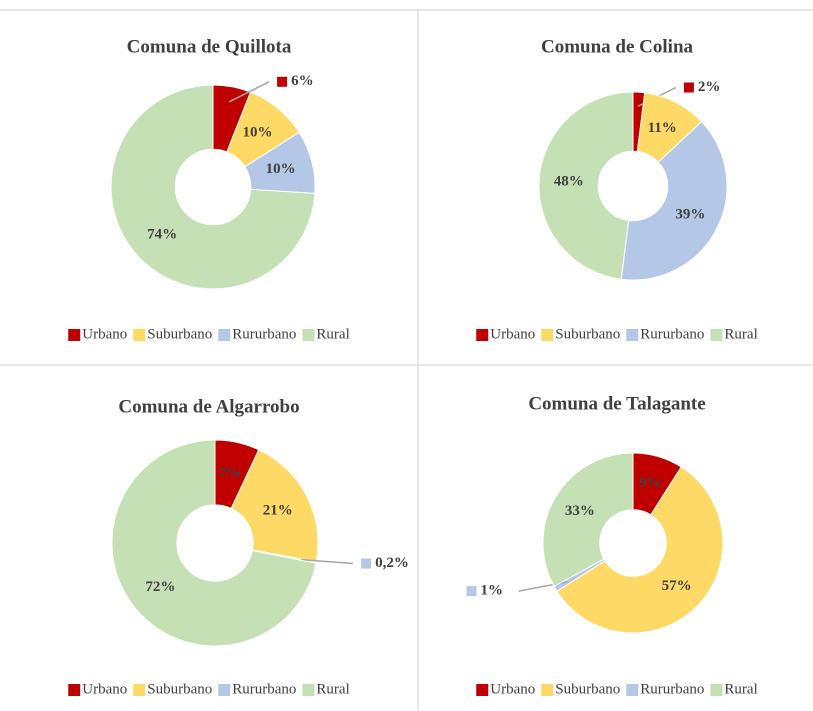 This screenshot has width=813, height=711. Describe the element at coordinates (302, 81) in the screenshot. I see `data-label: 6%` at that location.